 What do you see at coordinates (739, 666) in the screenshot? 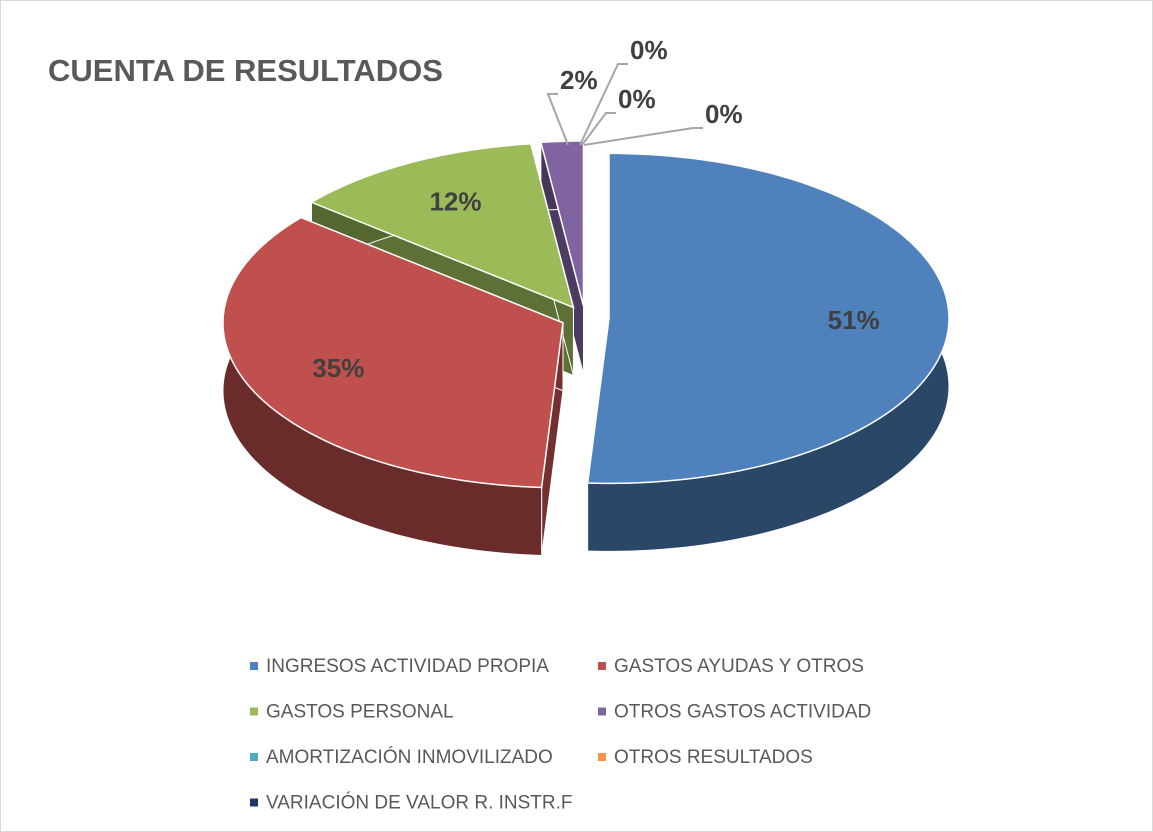
I see `legend-label: GASTOS AYUDAS Y OTROS` at bounding box center [739, 666].